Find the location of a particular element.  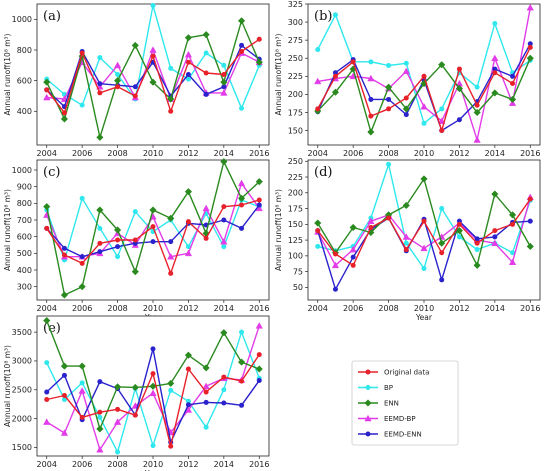

legend-item-original-data: Original data is located at coordinates (393, 373).